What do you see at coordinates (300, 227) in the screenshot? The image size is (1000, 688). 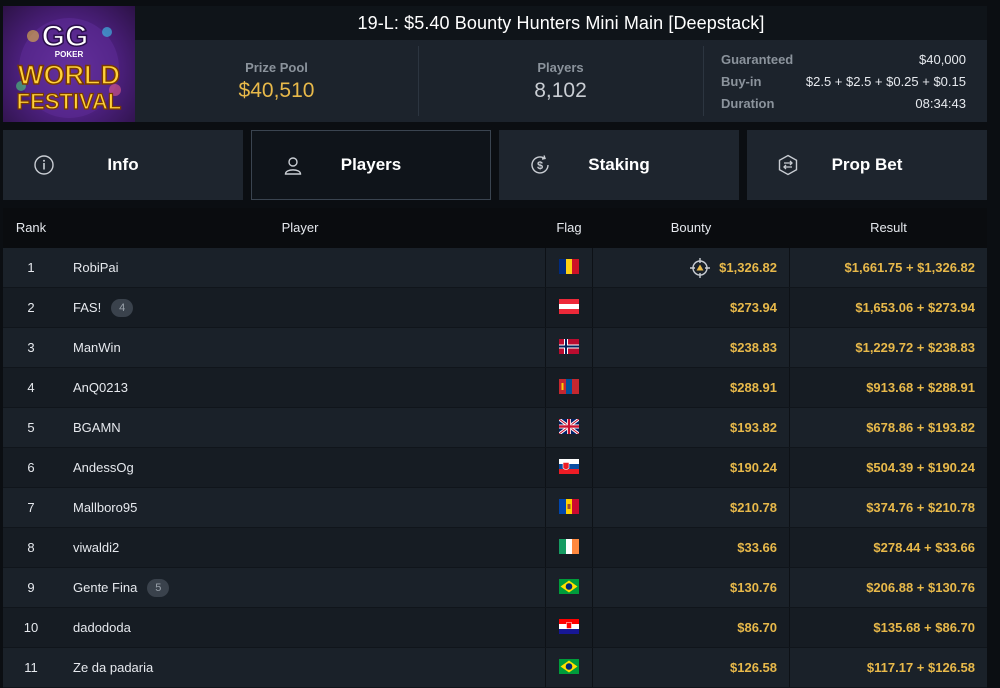 I see `col-player-header: Player` at bounding box center [300, 227].